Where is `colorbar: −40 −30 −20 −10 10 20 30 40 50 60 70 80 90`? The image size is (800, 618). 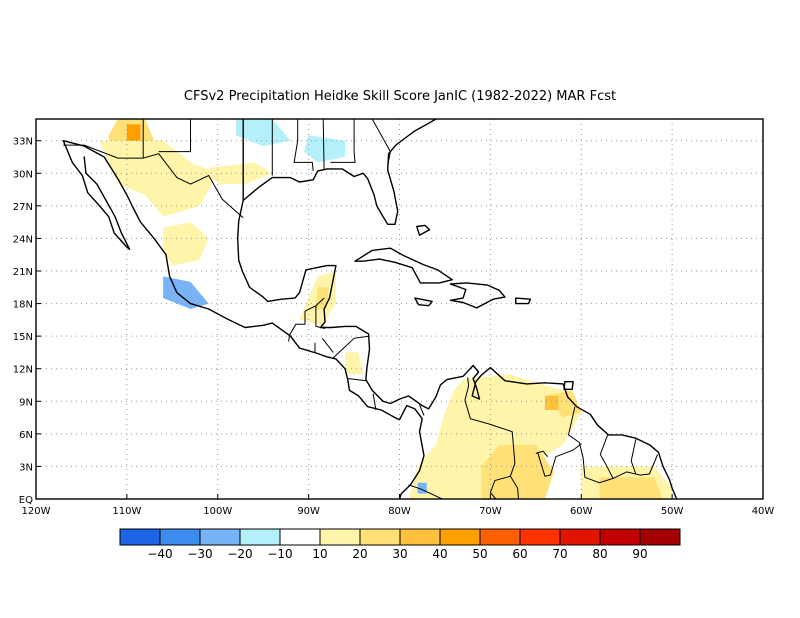
colorbar: −40 −30 −20 −10 10 20 30 40 50 60 70 80 90 is located at coordinates (400, 544).